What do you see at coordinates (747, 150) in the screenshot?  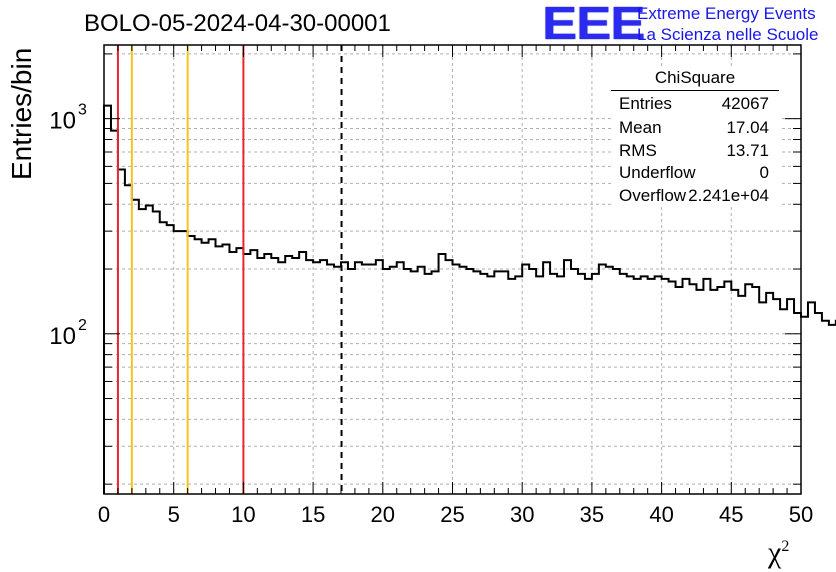 I see `stats-value-rms: 13.71` at bounding box center [747, 150].